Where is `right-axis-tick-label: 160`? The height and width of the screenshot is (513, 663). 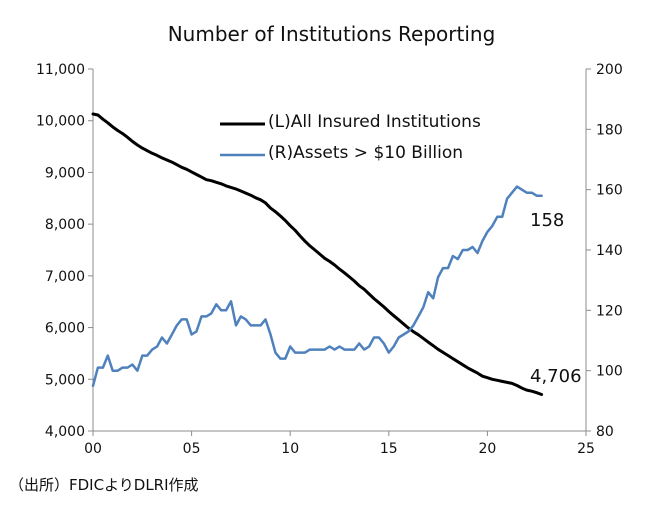 right-axis-tick-label: 160 is located at coordinates (609, 191).